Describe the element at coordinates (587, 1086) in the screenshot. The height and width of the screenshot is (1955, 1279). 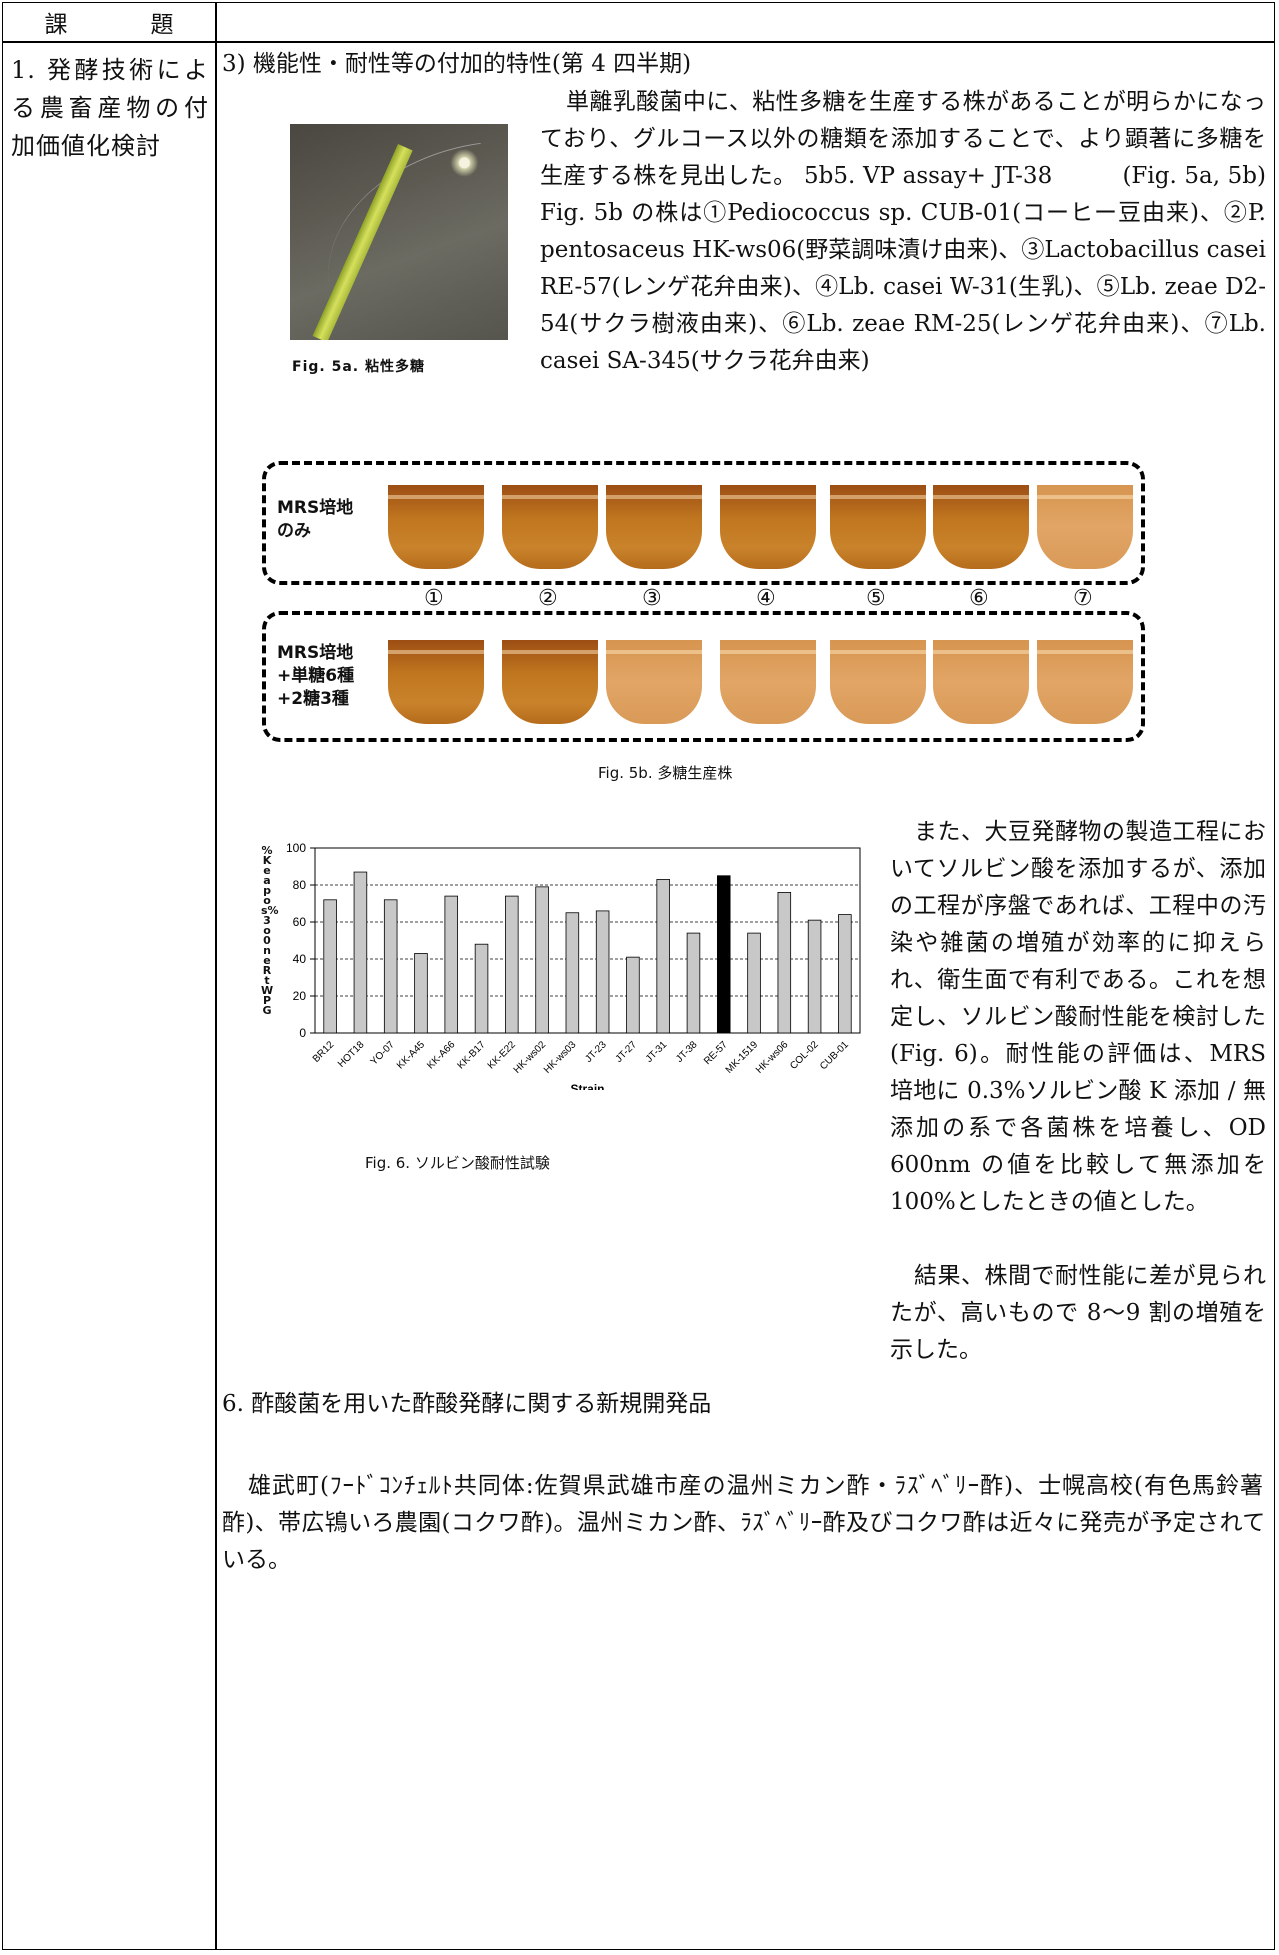
I see `x-axis-label: Strain` at that location.